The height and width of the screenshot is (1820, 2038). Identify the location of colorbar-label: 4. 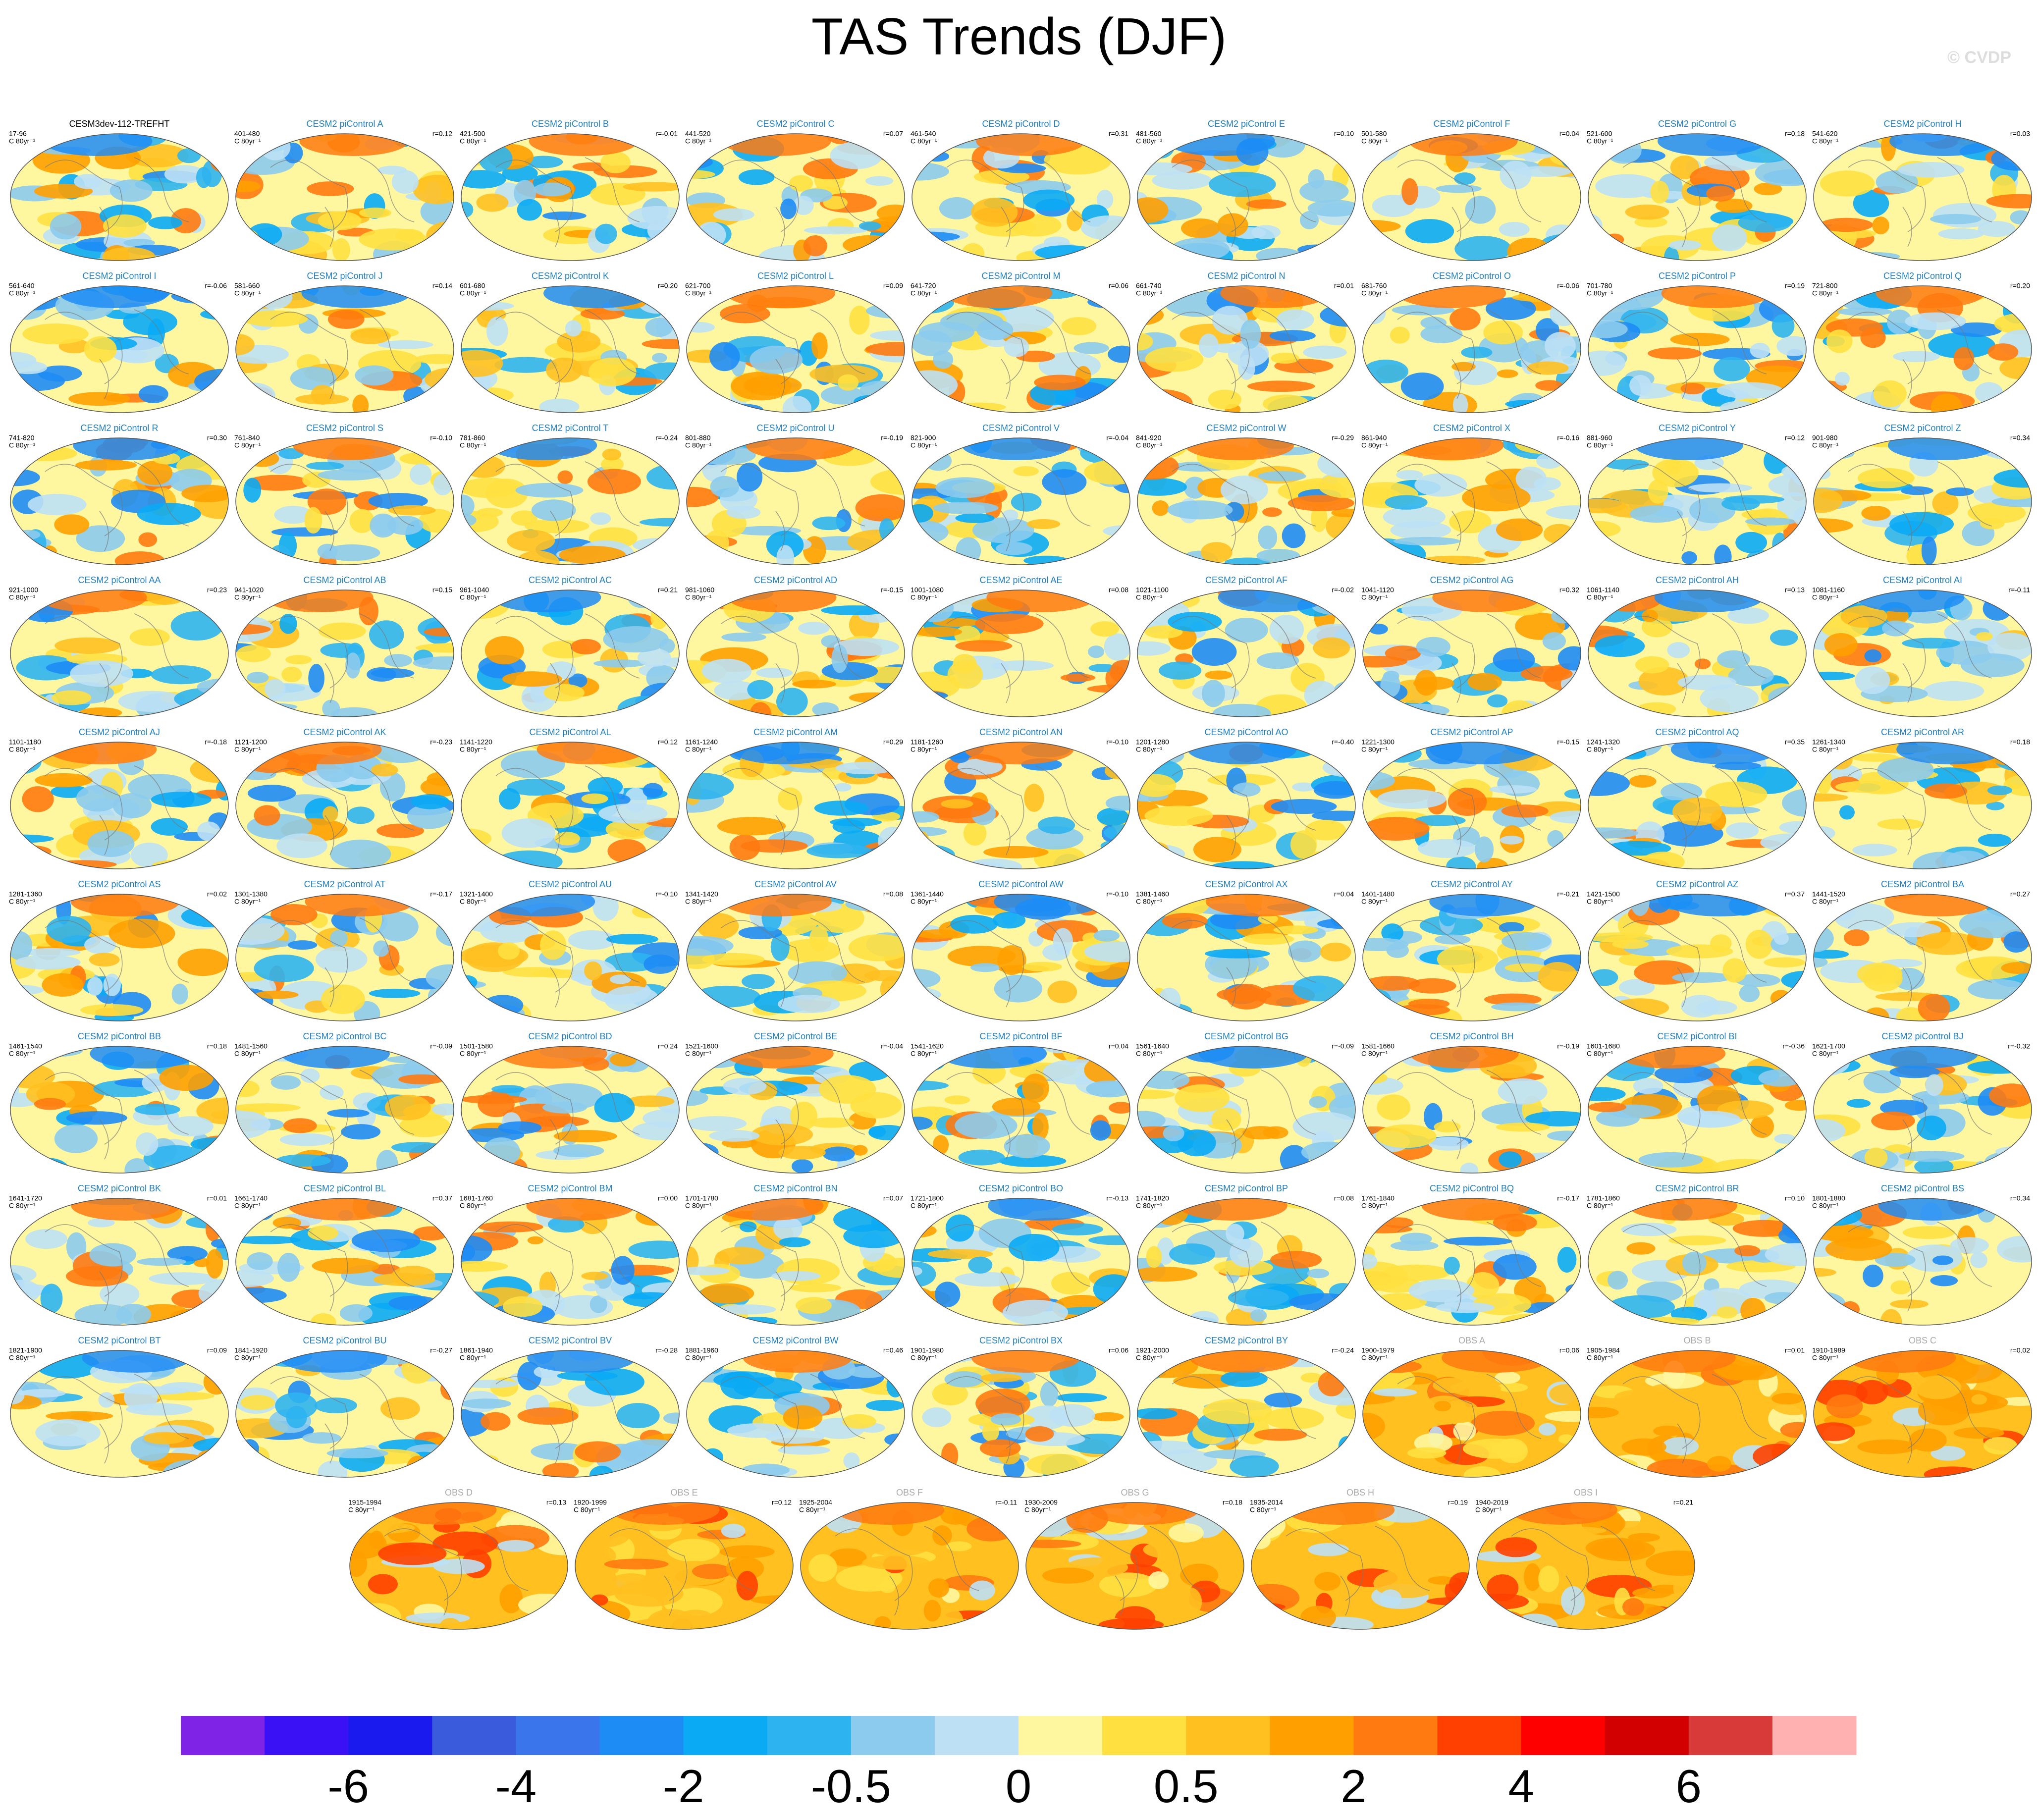
(1521, 1786).